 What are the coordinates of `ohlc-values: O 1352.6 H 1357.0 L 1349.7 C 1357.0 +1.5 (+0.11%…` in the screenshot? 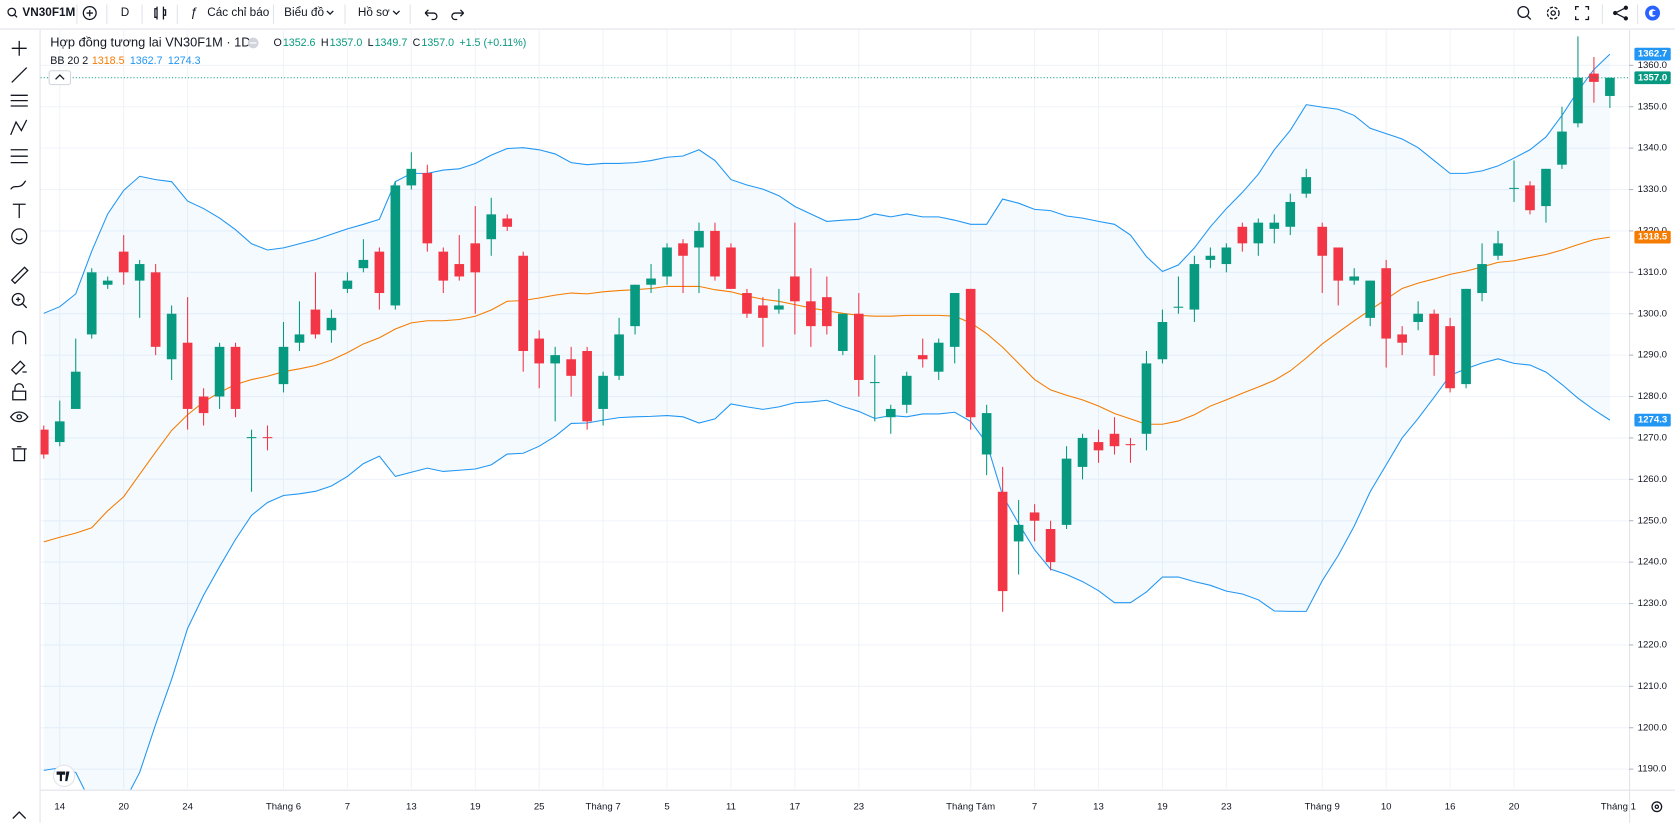 It's located at (399, 43).